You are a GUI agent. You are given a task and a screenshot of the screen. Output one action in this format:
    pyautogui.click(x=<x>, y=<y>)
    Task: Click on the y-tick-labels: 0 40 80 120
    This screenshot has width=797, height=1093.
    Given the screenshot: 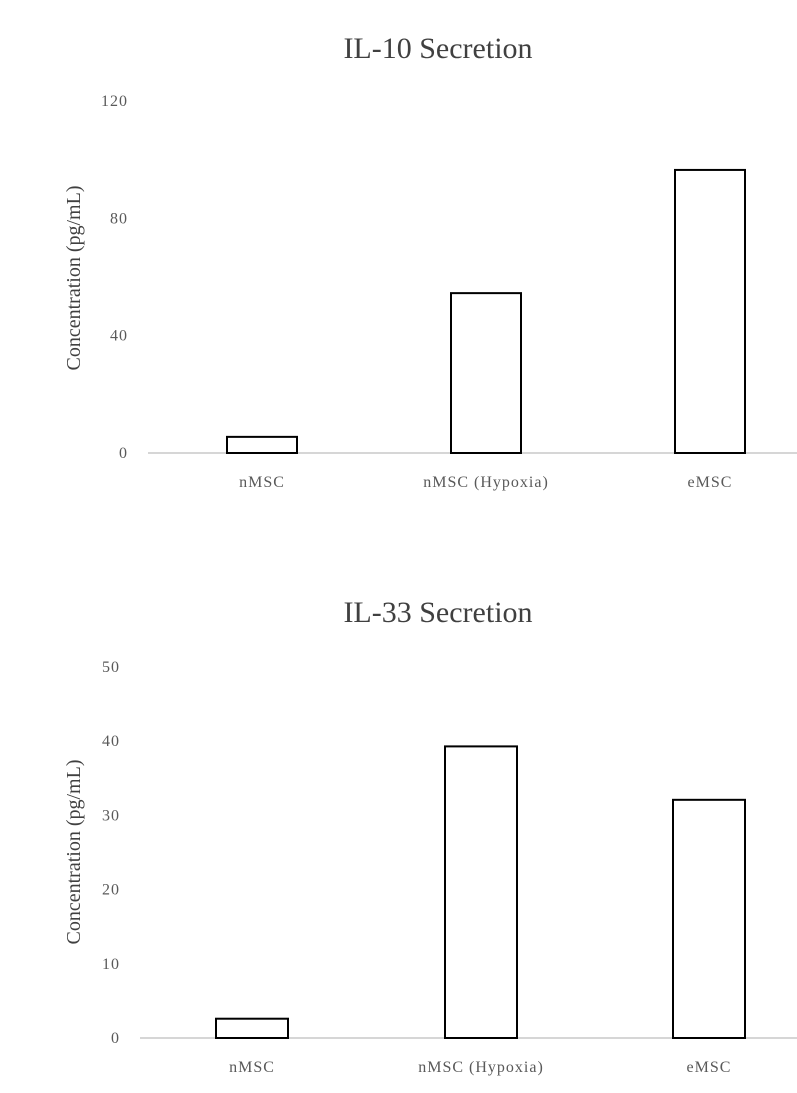 What is the action you would take?
    pyautogui.click(x=114, y=277)
    